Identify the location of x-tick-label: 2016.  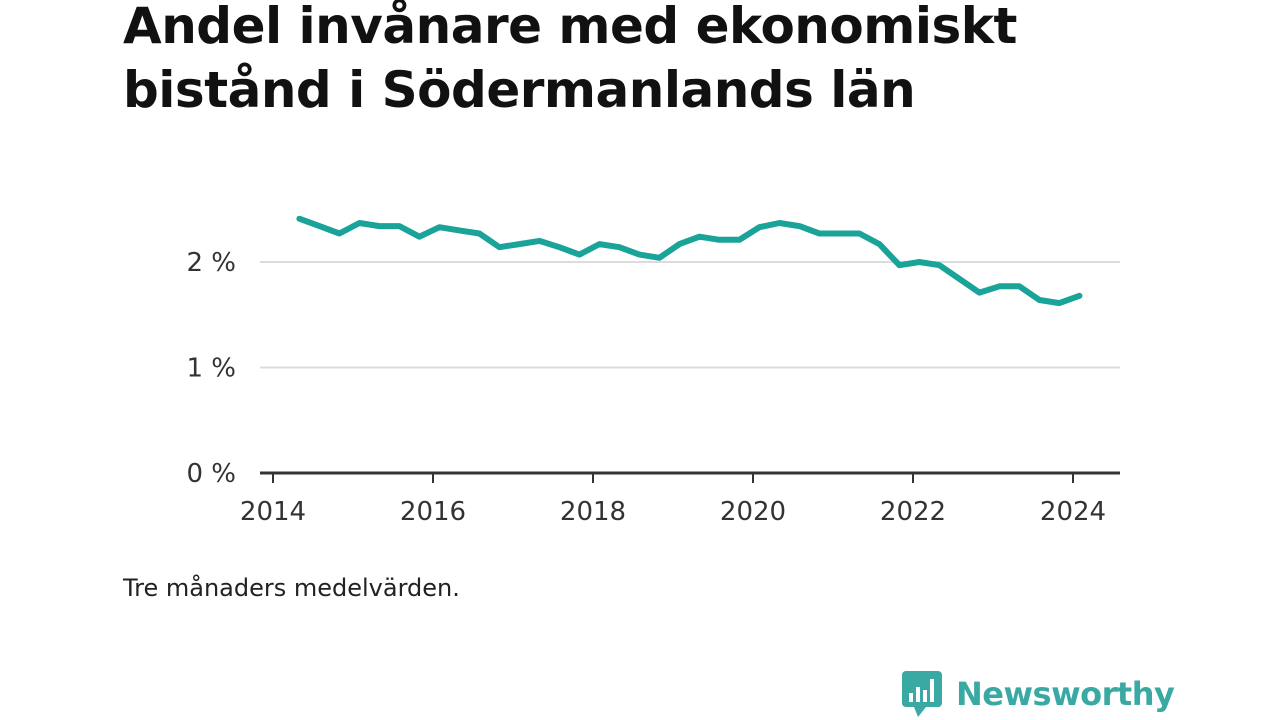
(433, 512).